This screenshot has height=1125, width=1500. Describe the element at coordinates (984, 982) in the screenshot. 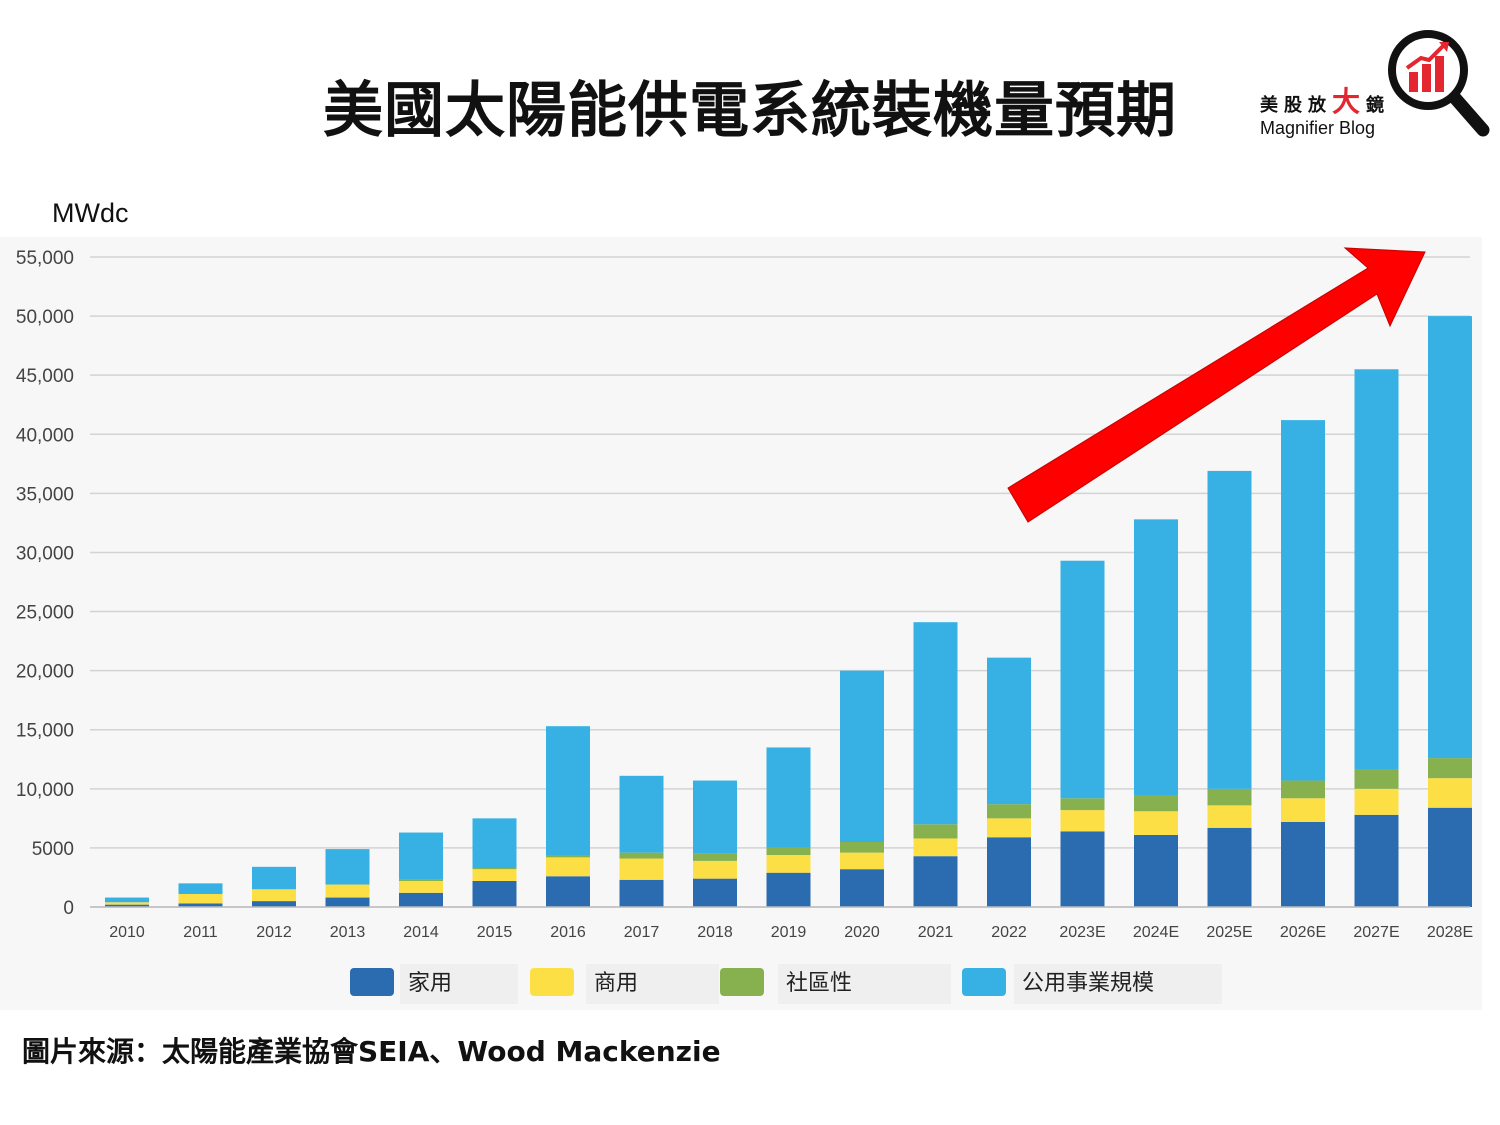

I see `legend-swatch-utility` at that location.